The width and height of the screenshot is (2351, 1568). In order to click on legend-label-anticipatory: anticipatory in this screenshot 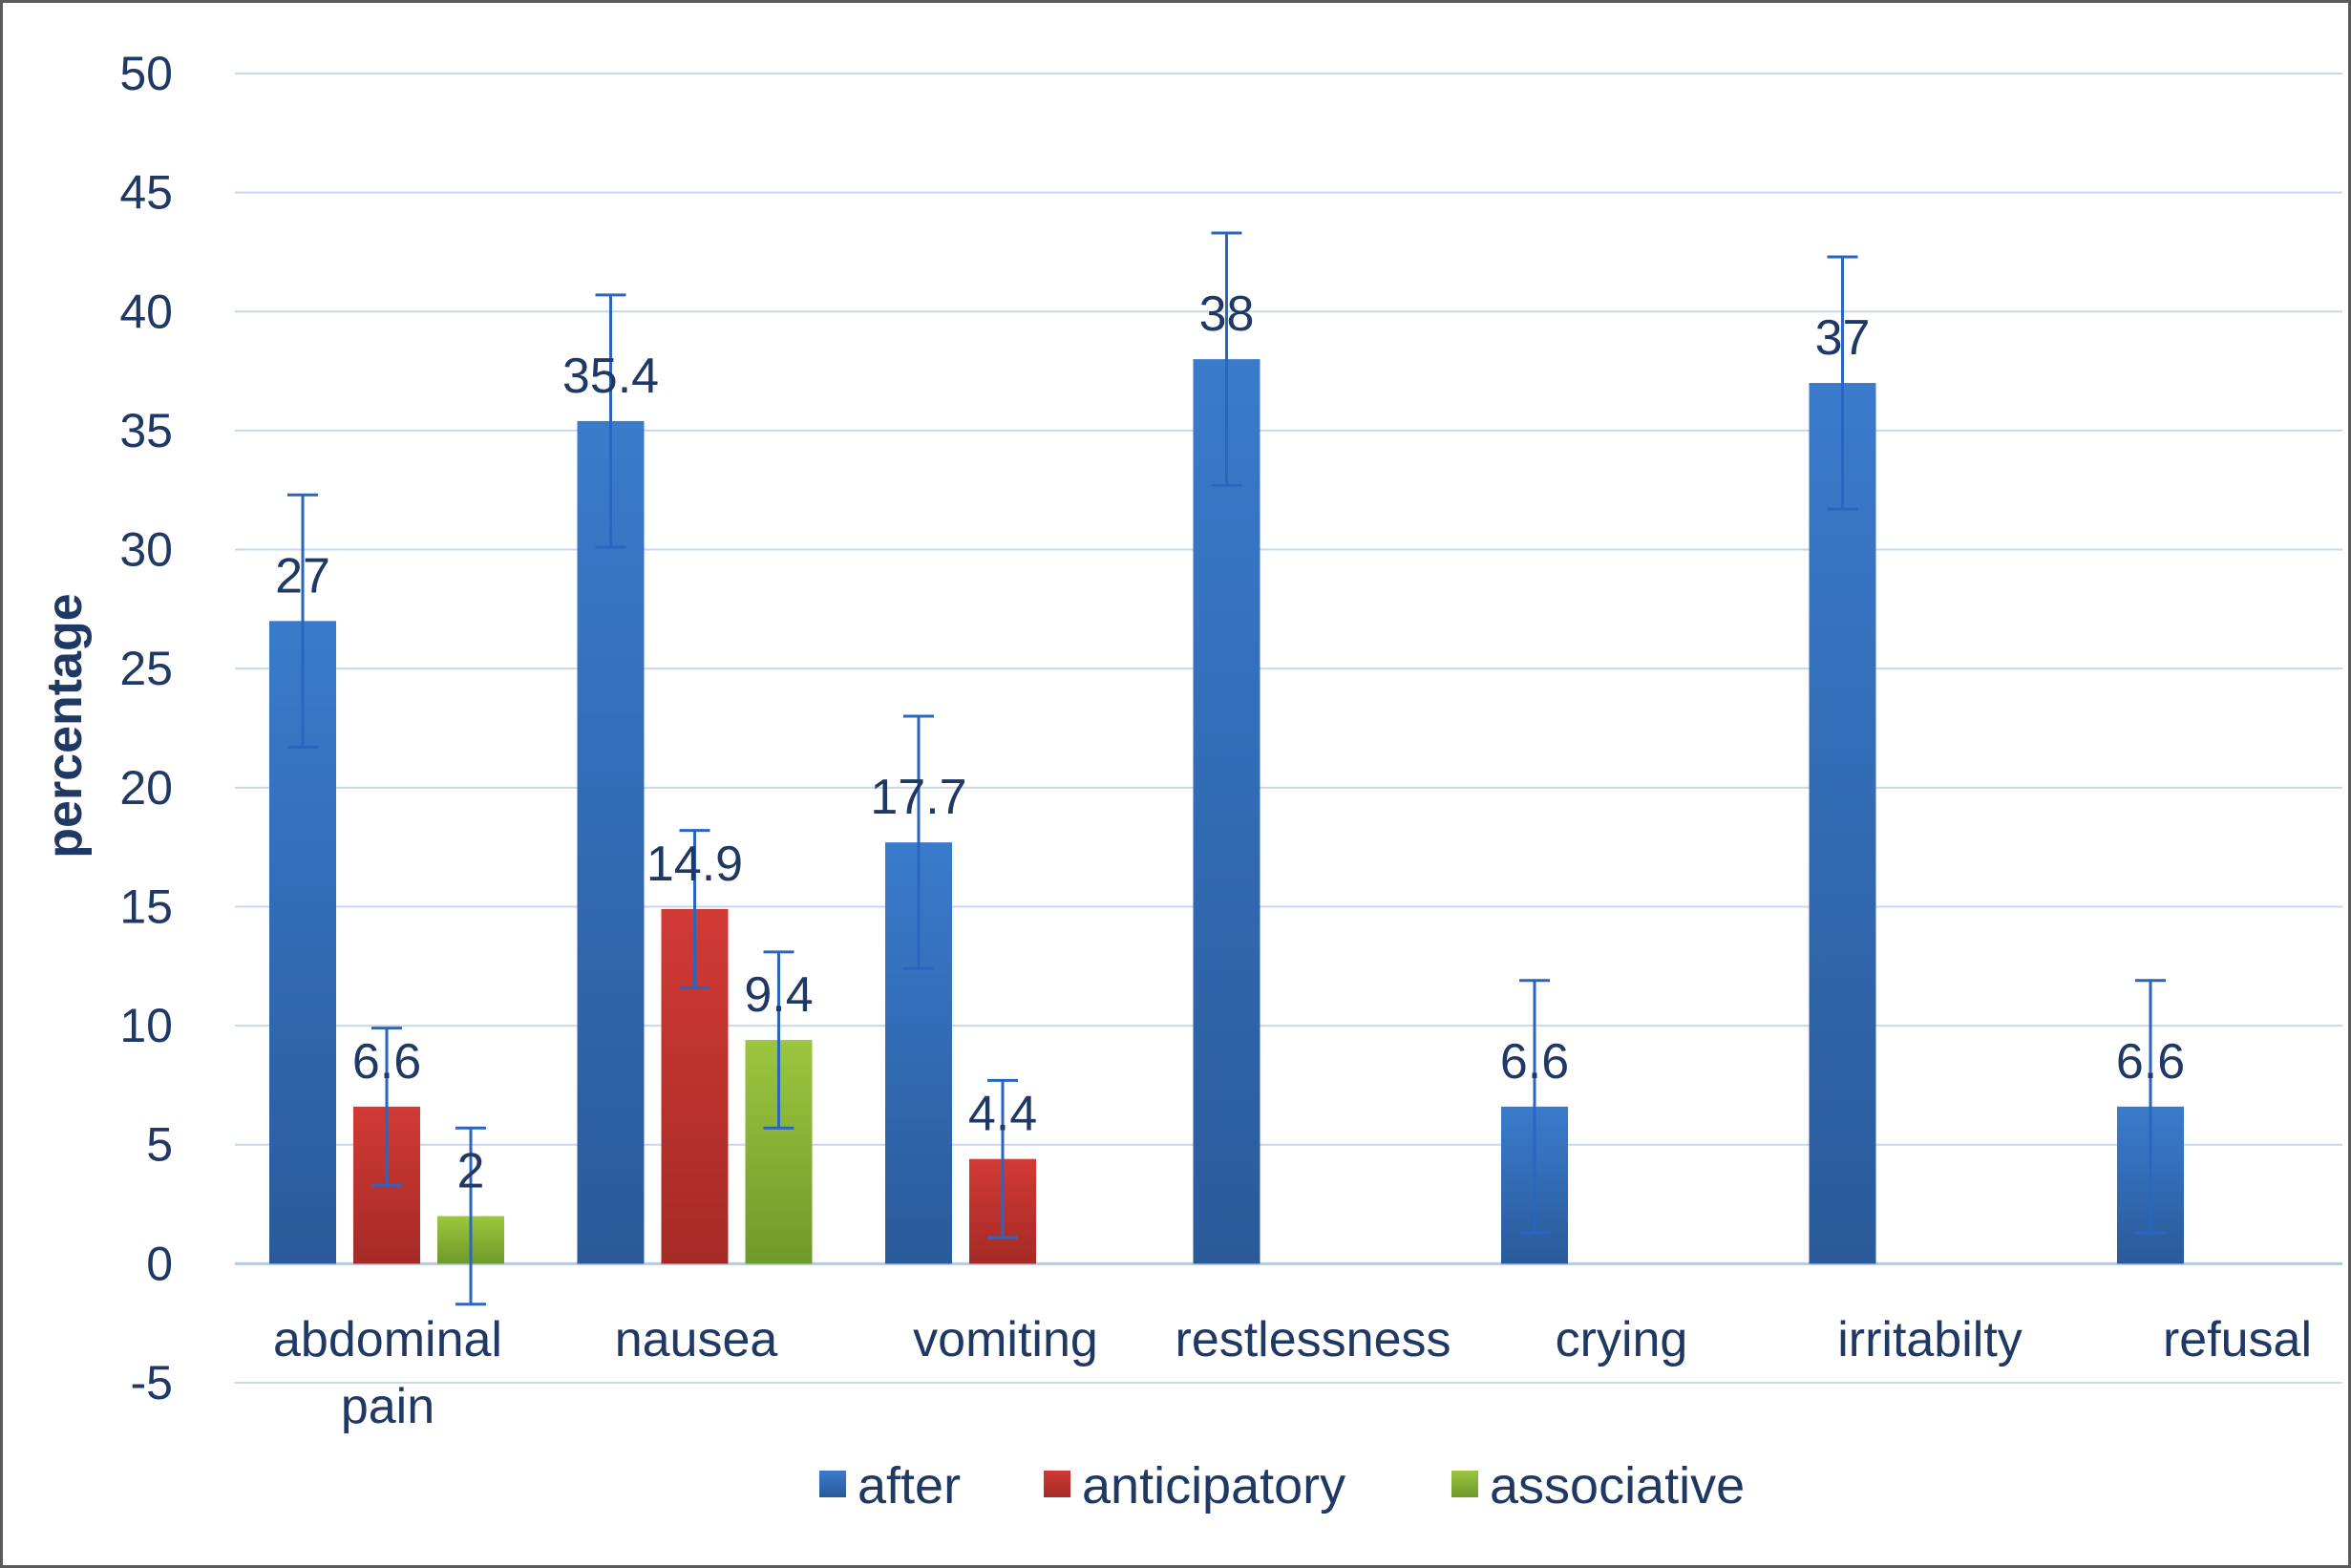, I will do `click(1213, 1486)`.